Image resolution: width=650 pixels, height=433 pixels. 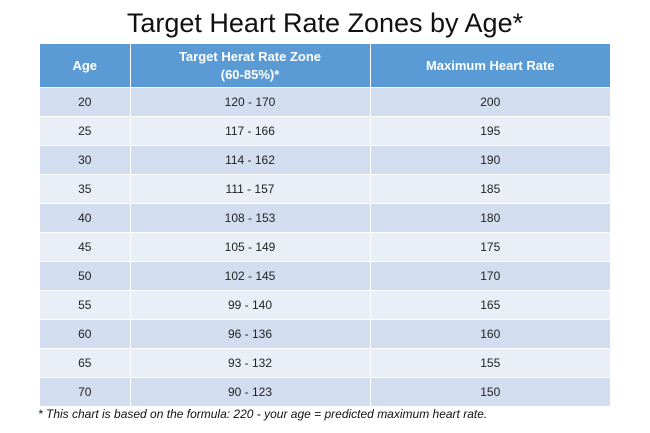 I want to click on table-row: 25 117 - 166 195, so click(x=325, y=131).